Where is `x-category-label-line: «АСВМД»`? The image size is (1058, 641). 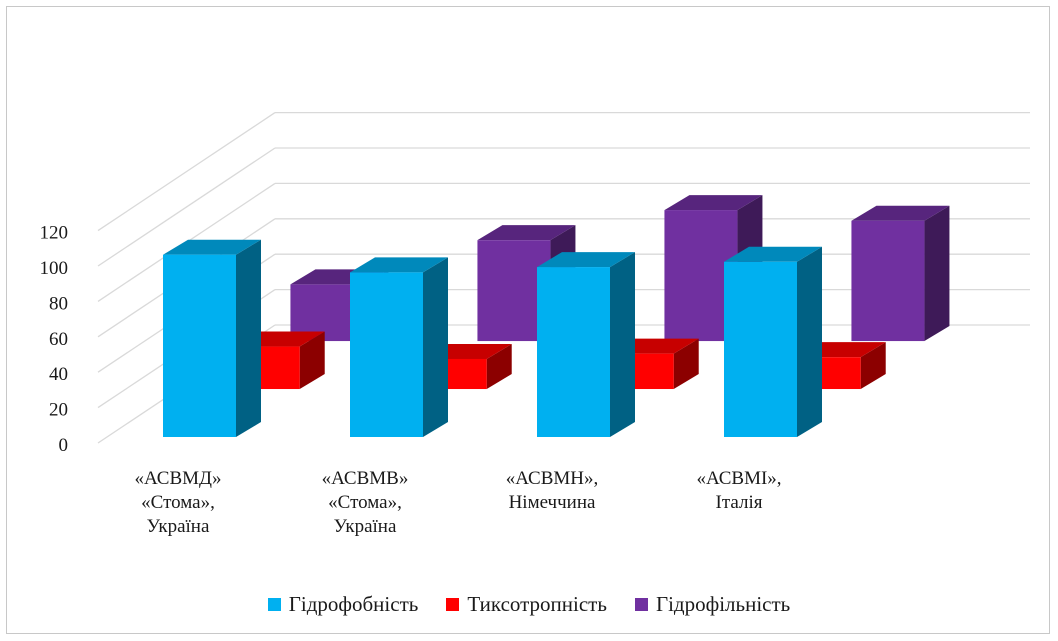 x-category-label-line: «АСВМД» is located at coordinates (178, 478).